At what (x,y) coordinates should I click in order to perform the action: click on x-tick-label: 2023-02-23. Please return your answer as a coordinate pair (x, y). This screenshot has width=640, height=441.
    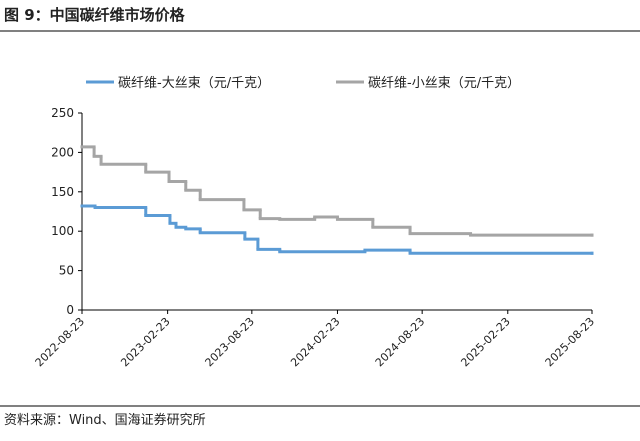
    Looking at the image, I should click on (145, 342).